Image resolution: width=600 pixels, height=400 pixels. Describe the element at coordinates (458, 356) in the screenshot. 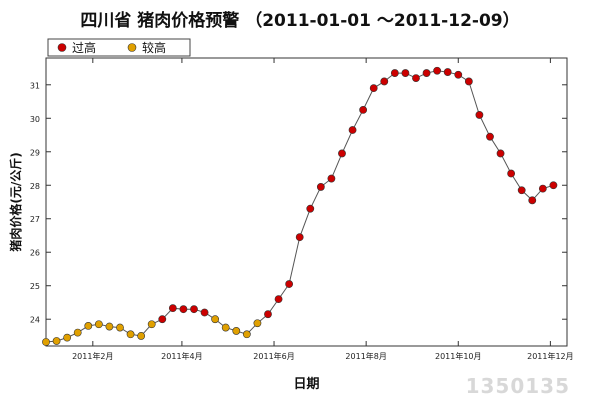

I see `x-tick-label: 2011年10月` at that location.